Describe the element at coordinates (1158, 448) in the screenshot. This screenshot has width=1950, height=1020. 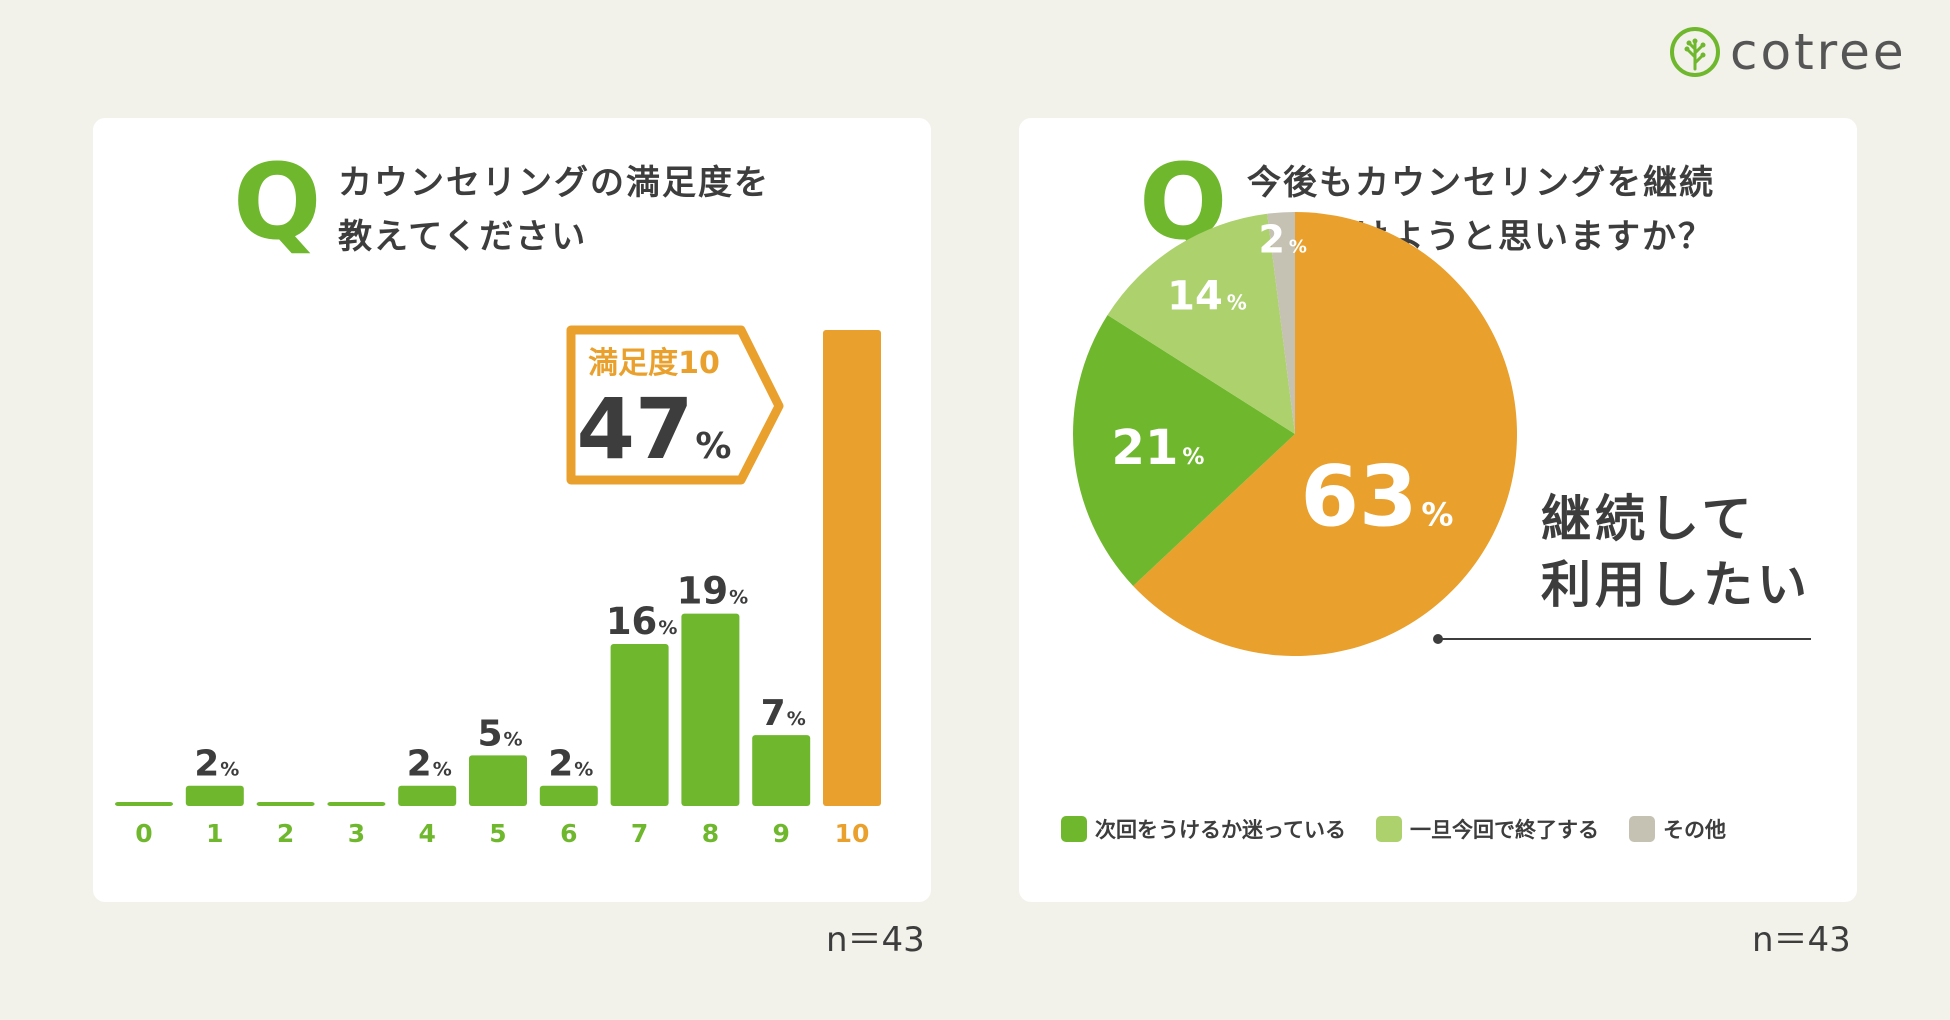
I see `pie-value-label-1: 21%` at that location.